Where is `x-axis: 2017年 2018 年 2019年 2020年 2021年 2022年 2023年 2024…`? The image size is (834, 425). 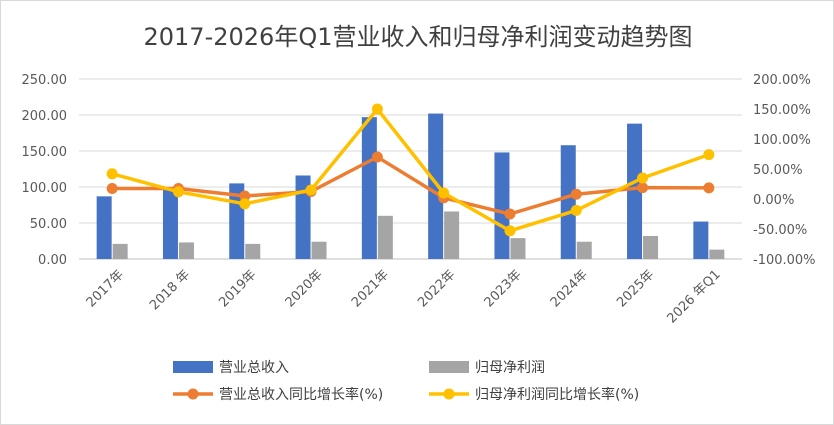
x-axis: 2017年 2018 年 2019年 2020年 2021年 2022年 2023年 2024… is located at coordinates (410, 292).